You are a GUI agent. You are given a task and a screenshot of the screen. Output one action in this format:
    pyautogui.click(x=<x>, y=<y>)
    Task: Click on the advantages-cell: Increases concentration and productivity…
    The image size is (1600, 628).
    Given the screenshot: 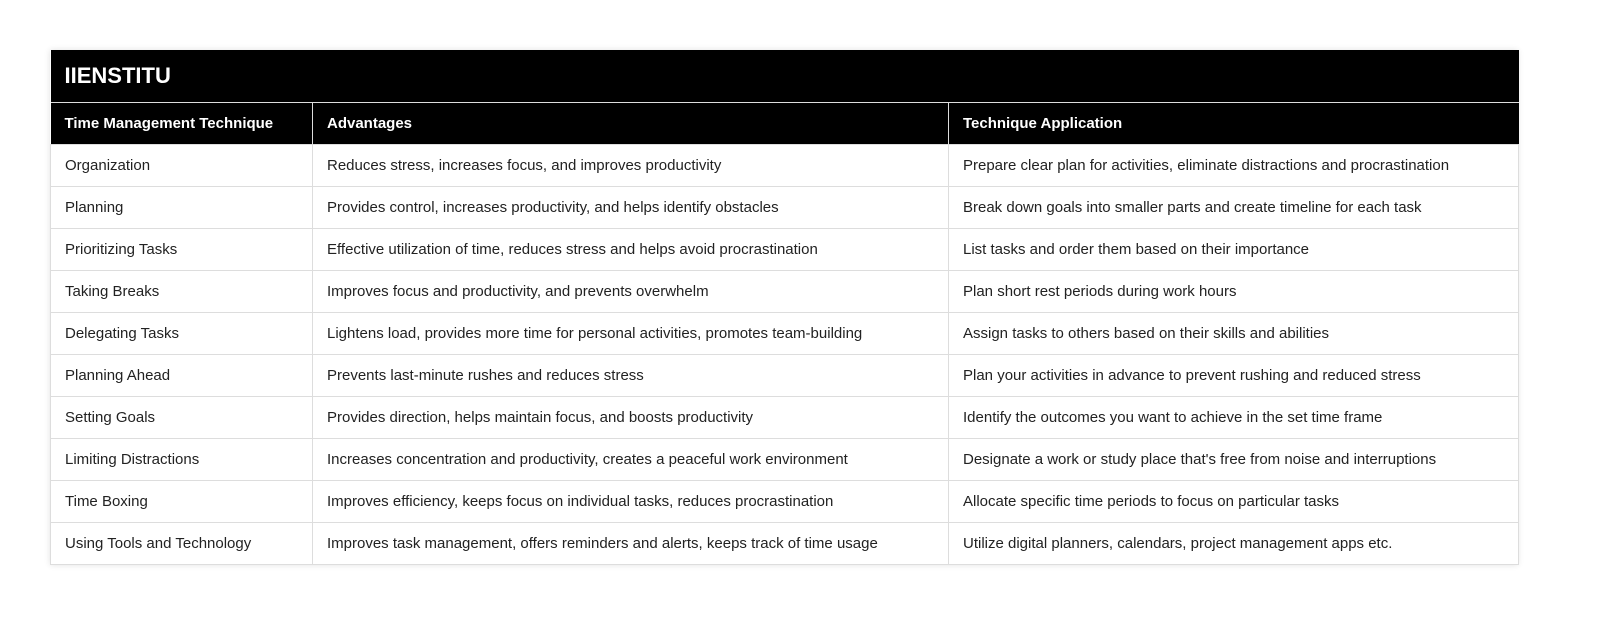 What is the action you would take?
    pyautogui.click(x=630, y=459)
    